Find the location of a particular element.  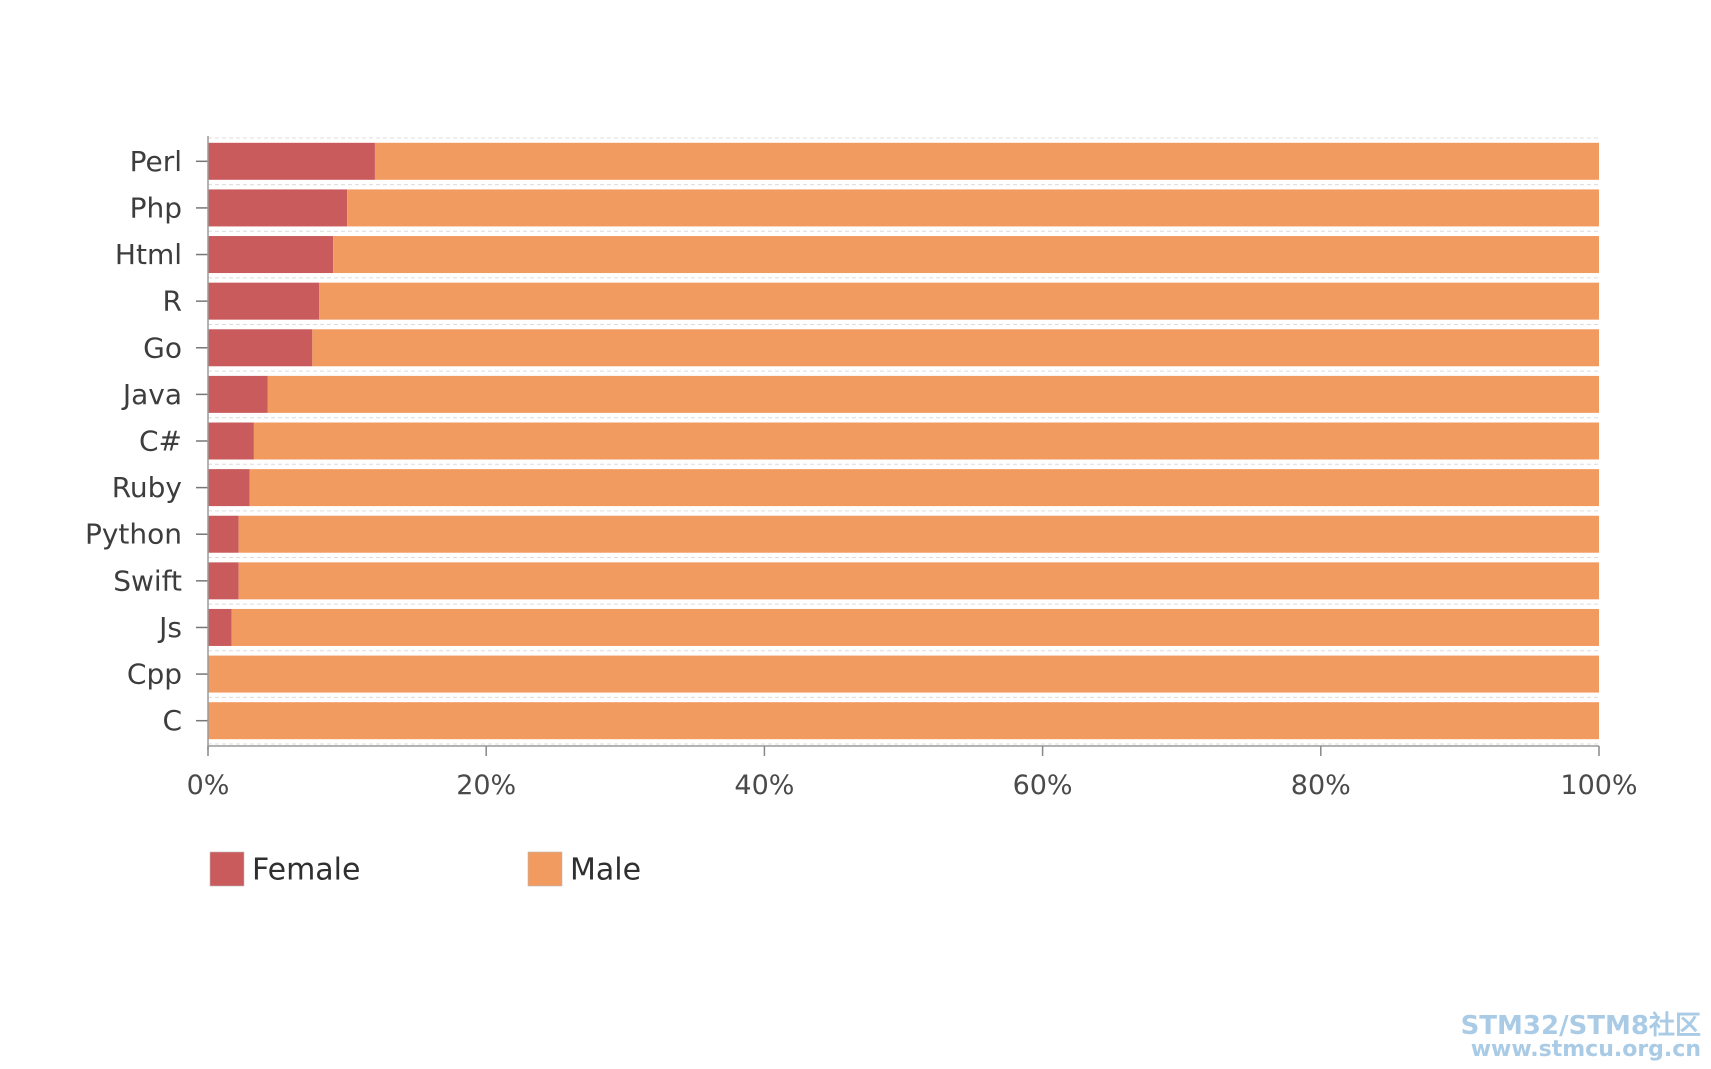

x-tick-label: 60% is located at coordinates (1043, 785).